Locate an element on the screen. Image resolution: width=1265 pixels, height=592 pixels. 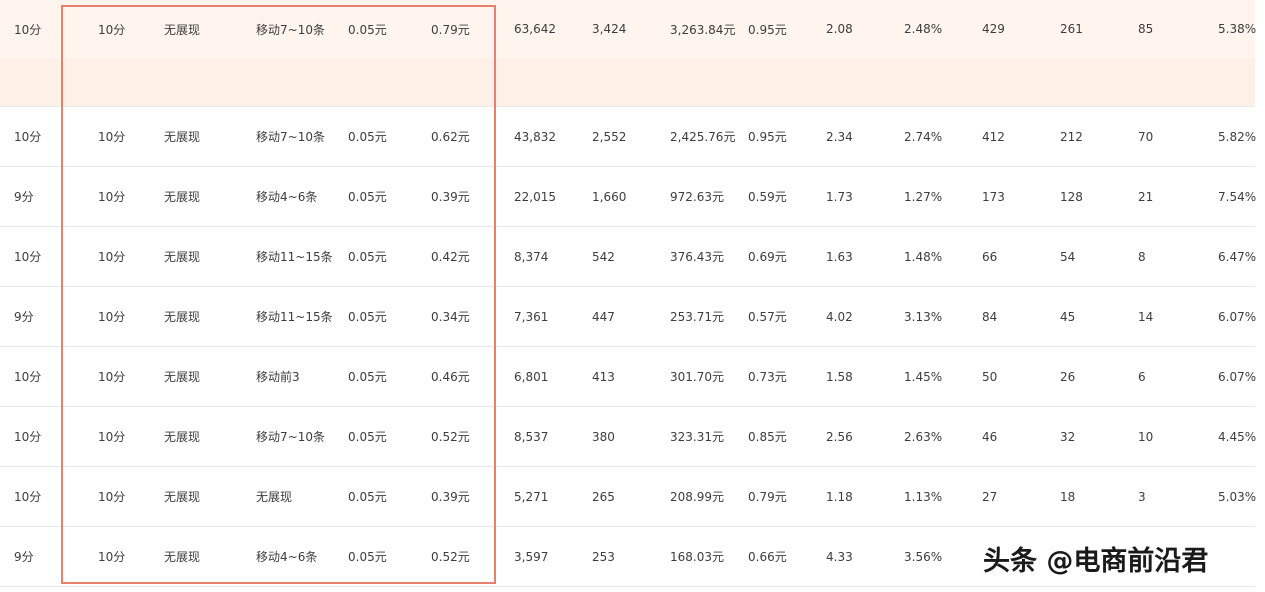
table-cell: 173 is located at coordinates (993, 196).